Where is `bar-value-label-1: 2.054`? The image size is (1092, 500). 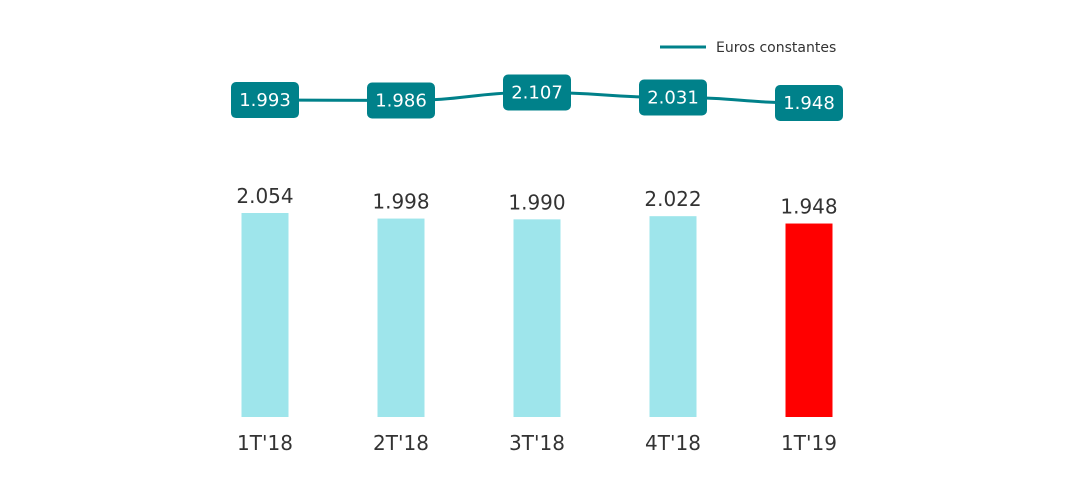 bar-value-label-1: 2.054 is located at coordinates (264, 196).